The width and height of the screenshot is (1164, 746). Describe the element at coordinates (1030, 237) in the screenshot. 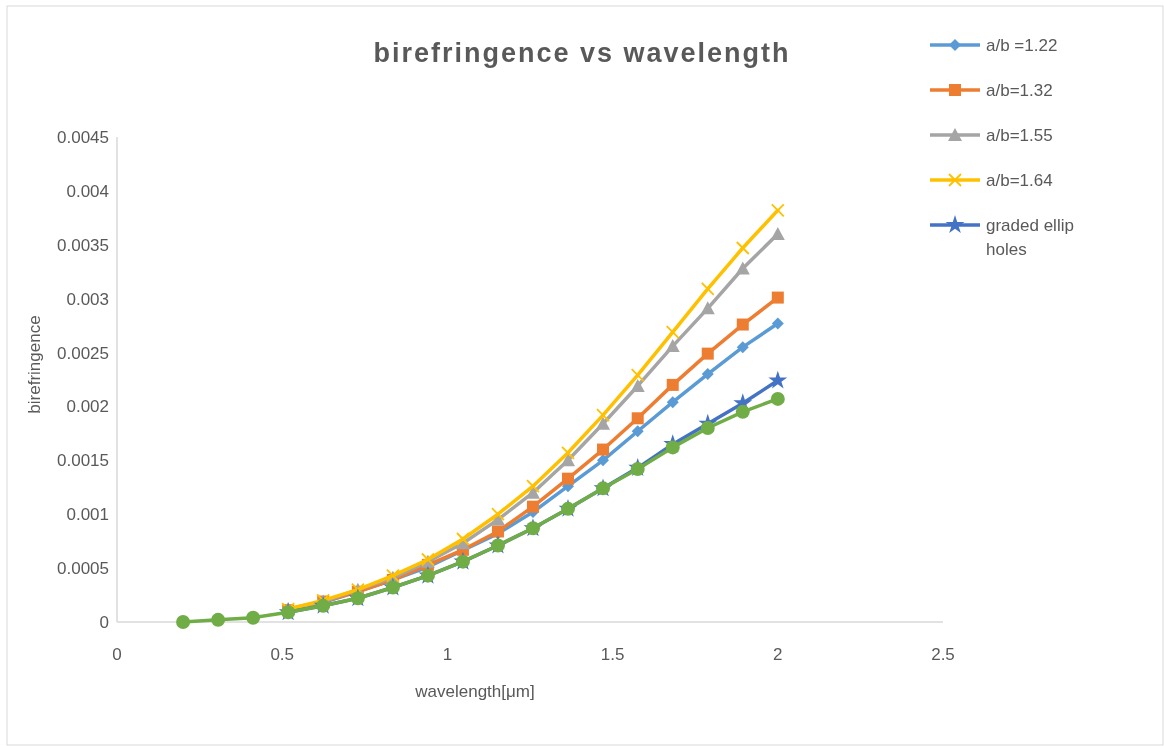

I see `legend-label: graded ellip holes` at that location.